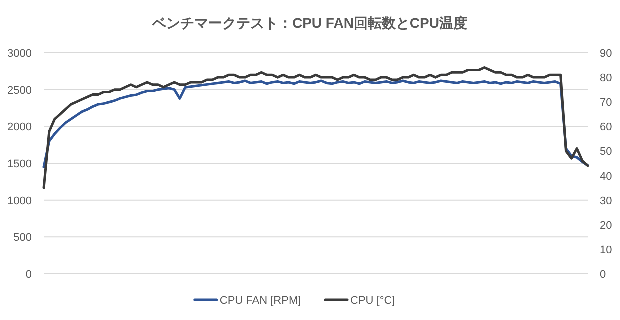 This screenshot has height=320, width=620. What do you see at coordinates (310, 23) in the screenshot?
I see `title: ベンチマークテスト：CPU FAN回転数とCPU温度` at bounding box center [310, 23].